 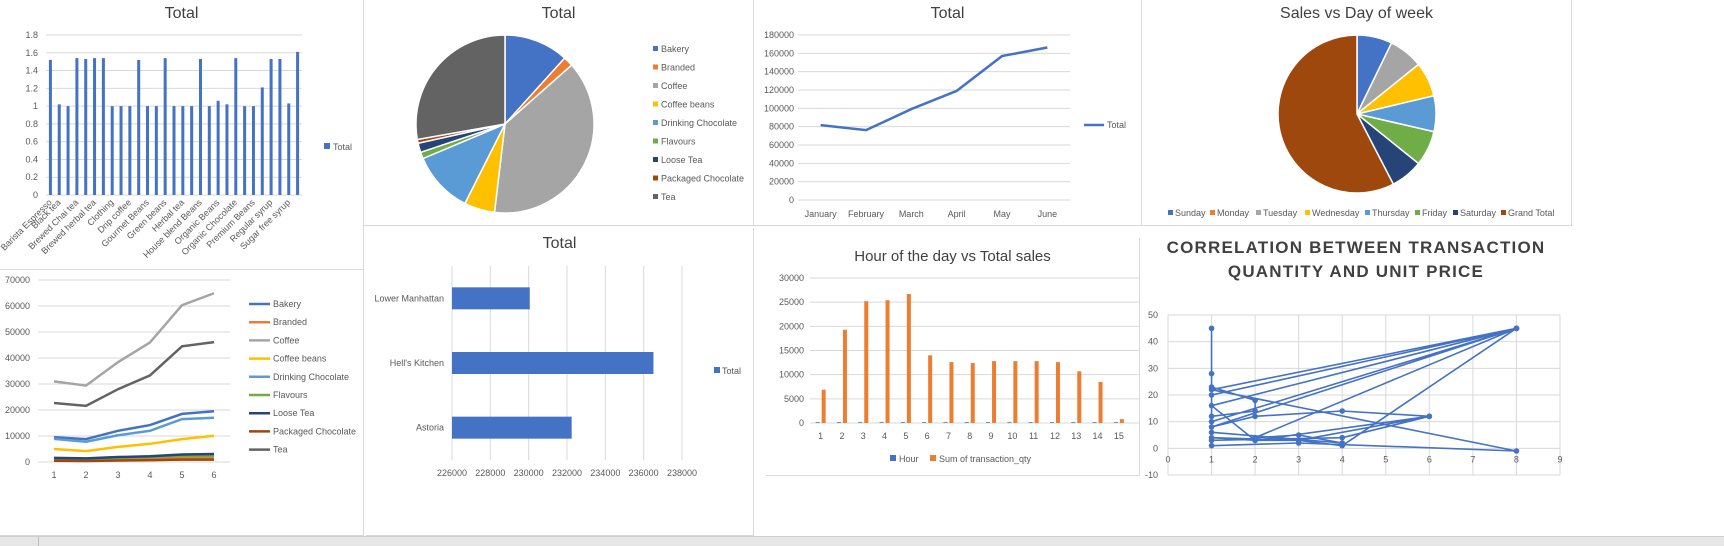 I want to click on chart-title-line-1: CORRELATION BETWEEN TRANSACTION, so click(x=1356, y=247).